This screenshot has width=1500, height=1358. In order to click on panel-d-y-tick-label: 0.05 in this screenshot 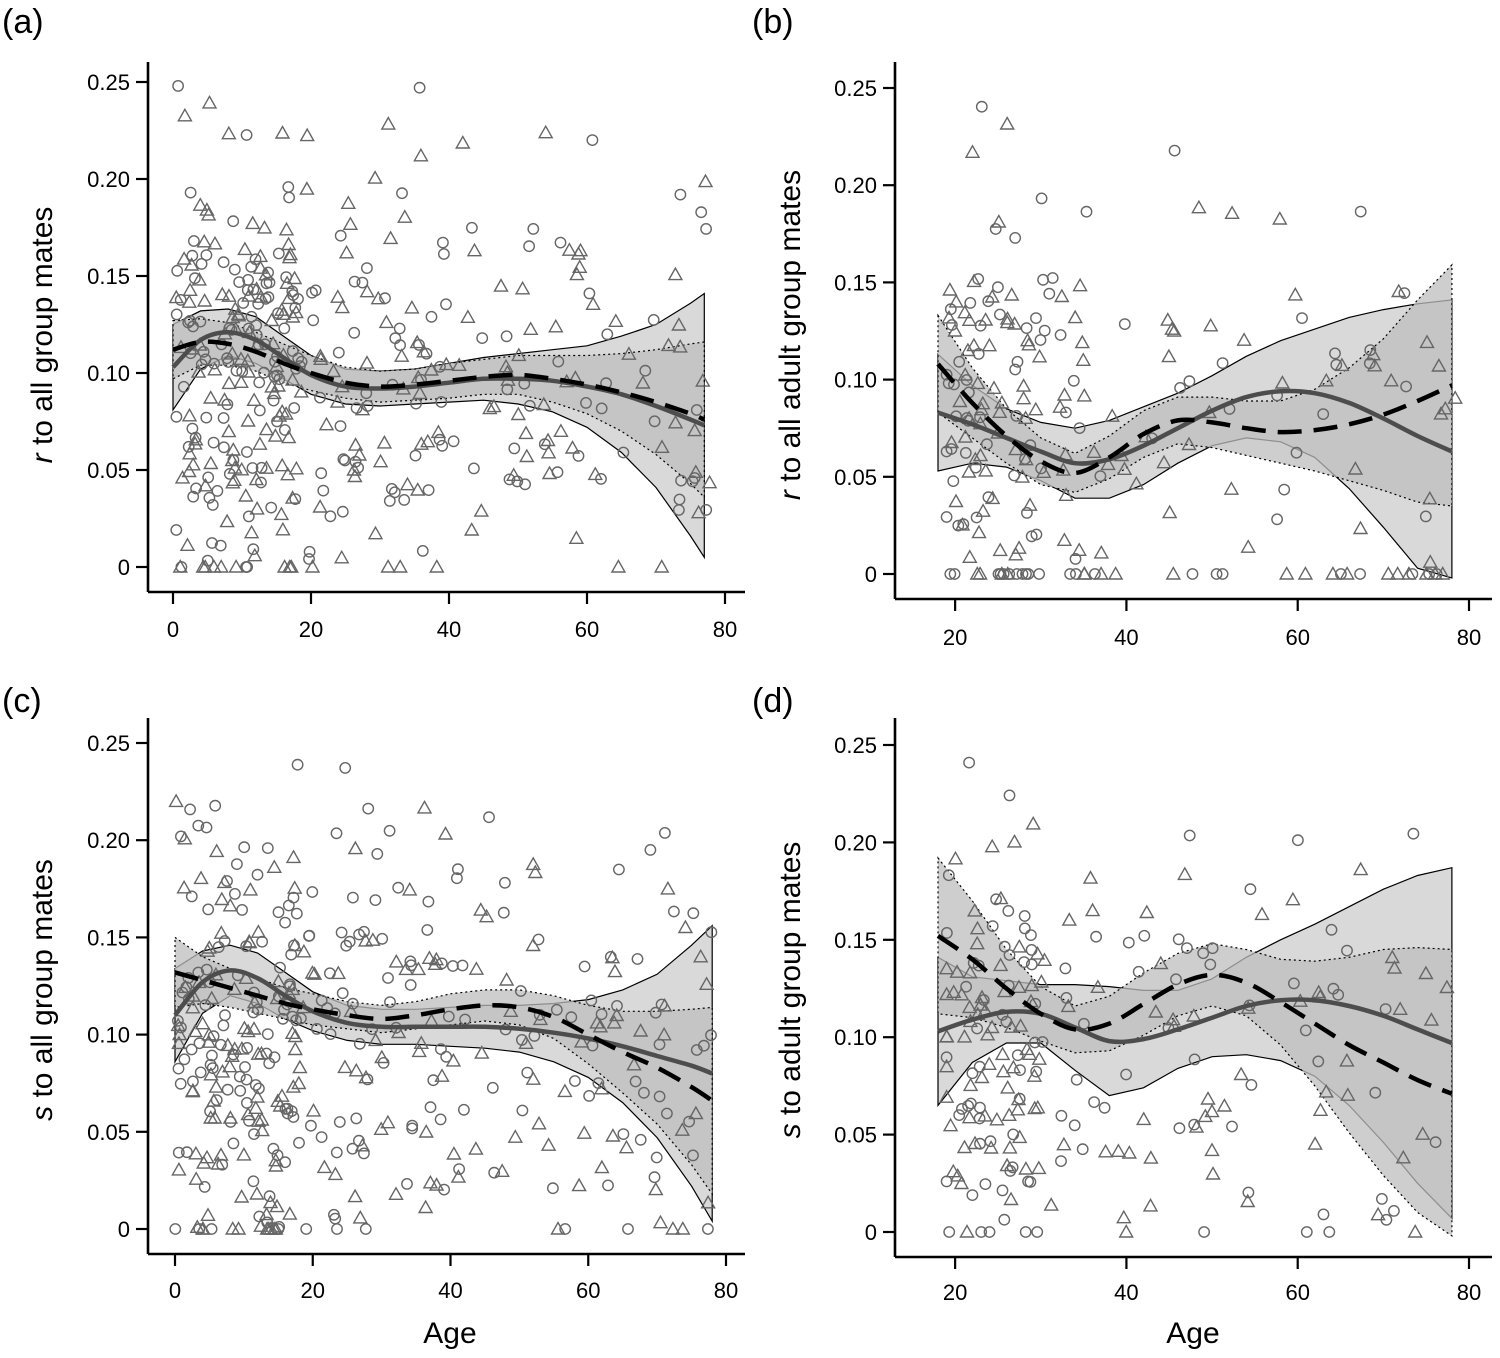, I will do `click(855, 1135)`.